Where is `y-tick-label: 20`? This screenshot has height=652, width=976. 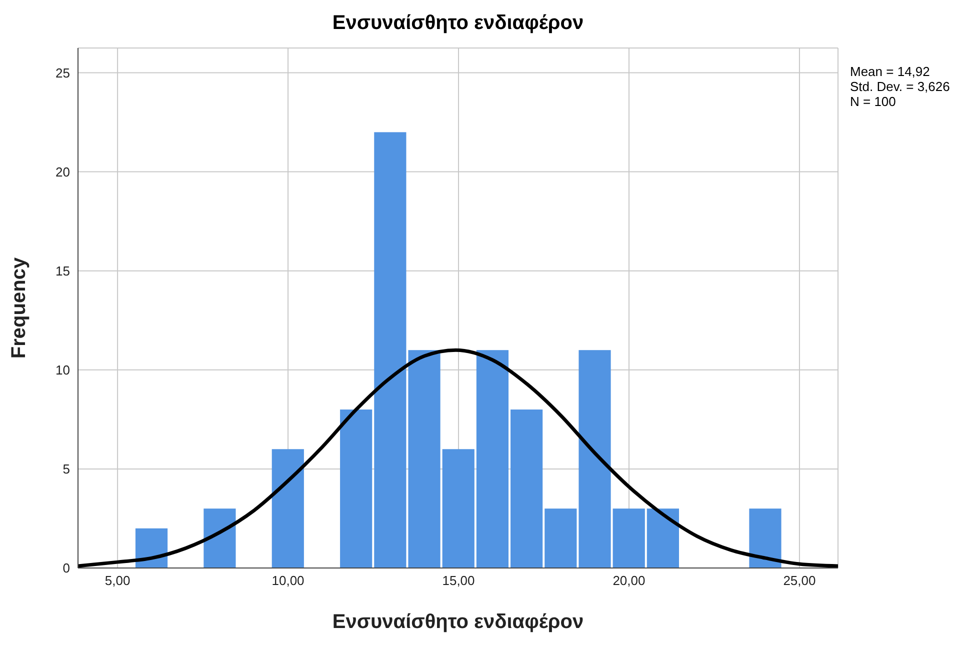
y-tick-label: 20 is located at coordinates (63, 172).